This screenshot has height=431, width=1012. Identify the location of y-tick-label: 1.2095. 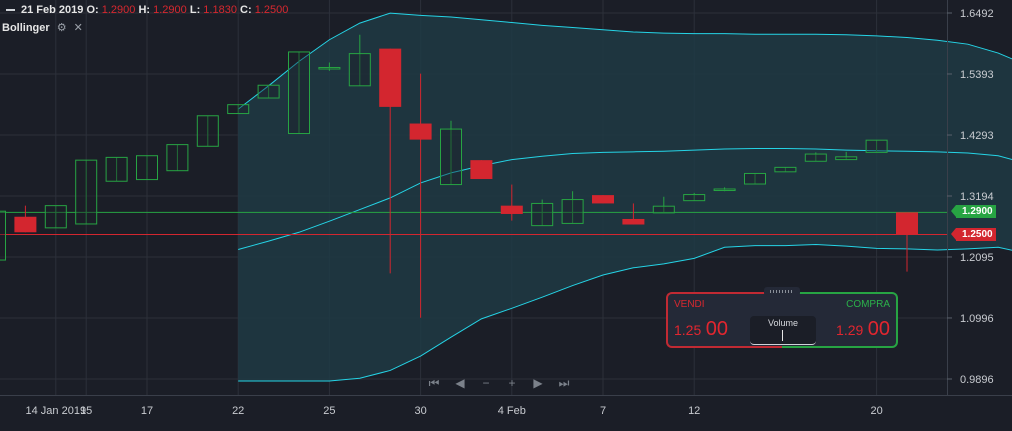
(977, 258).